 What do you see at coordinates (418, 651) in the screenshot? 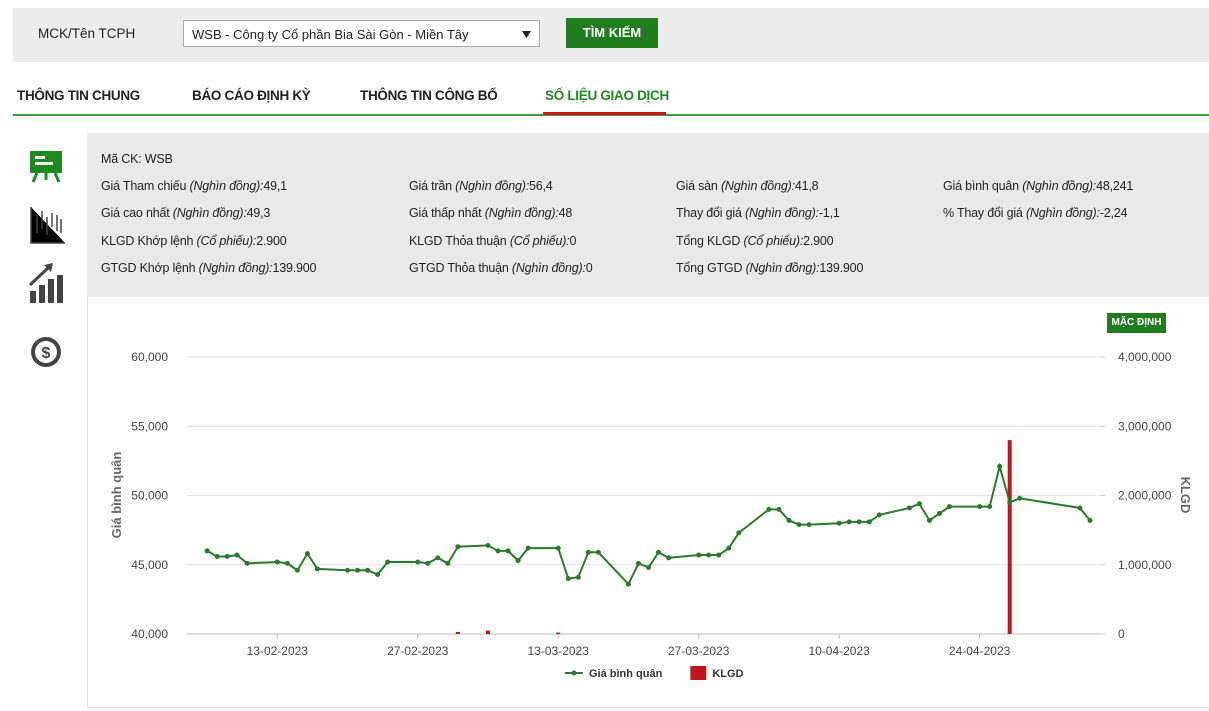
I see `x-tick-label: 27-02-2023` at bounding box center [418, 651].